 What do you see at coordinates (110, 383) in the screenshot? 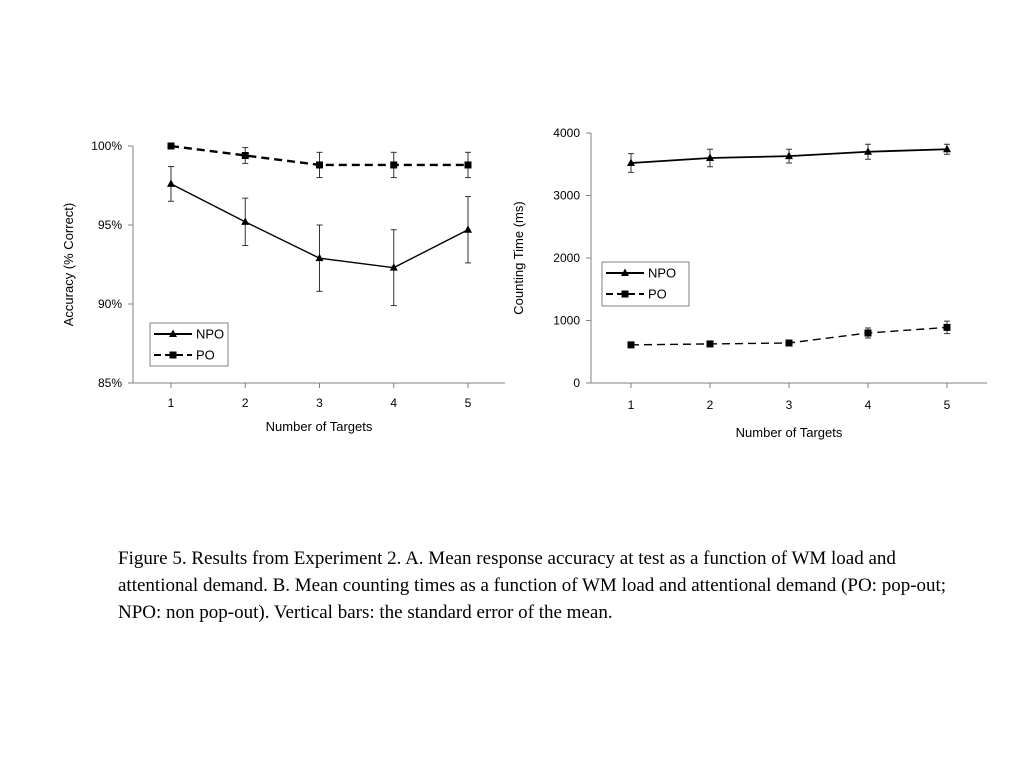
I see `y-tick-label: 85%` at bounding box center [110, 383].